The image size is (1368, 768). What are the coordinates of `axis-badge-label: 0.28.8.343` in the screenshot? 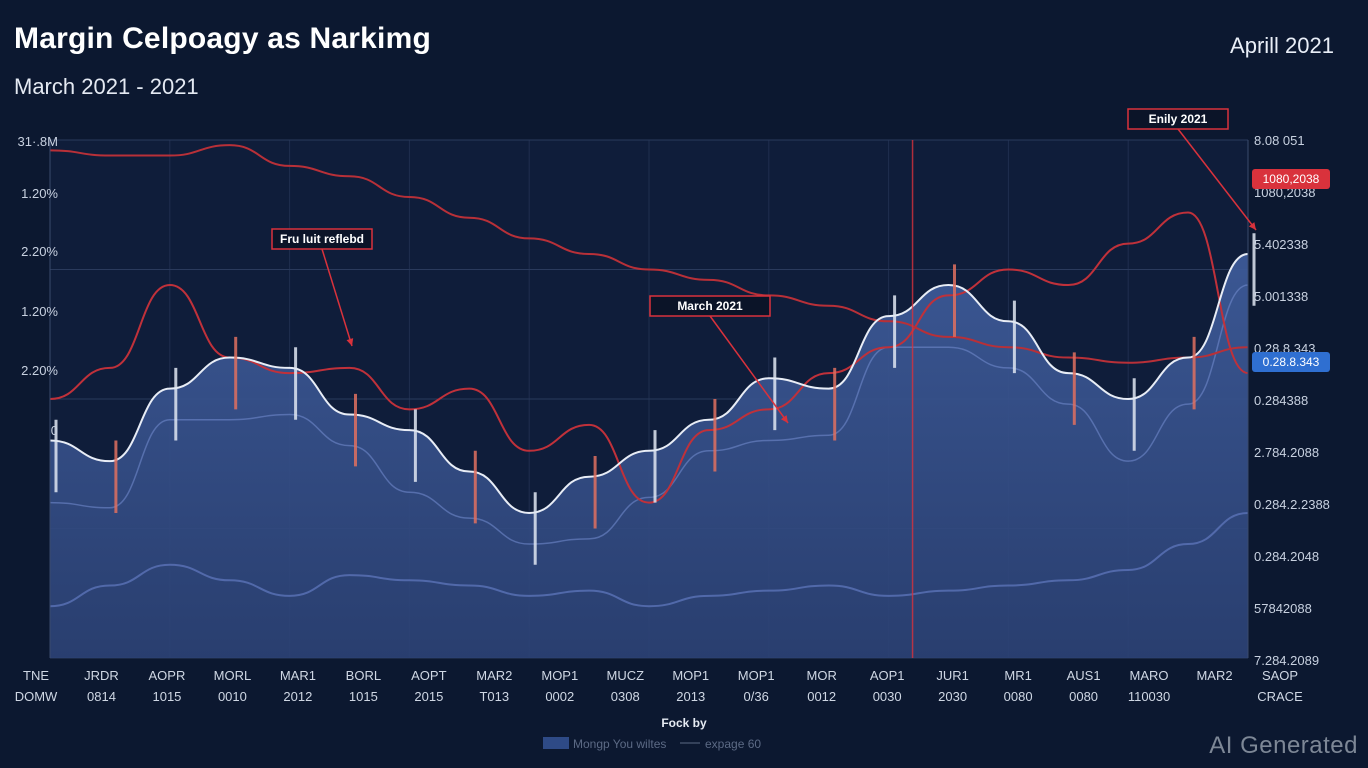 It's located at (1291, 362).